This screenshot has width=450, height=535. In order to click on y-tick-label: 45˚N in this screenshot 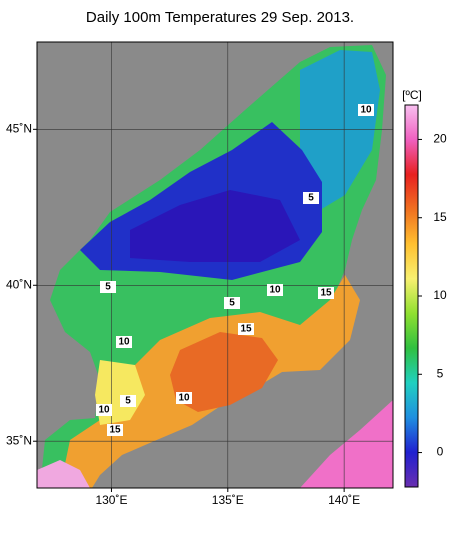, I will do `click(19, 129)`.